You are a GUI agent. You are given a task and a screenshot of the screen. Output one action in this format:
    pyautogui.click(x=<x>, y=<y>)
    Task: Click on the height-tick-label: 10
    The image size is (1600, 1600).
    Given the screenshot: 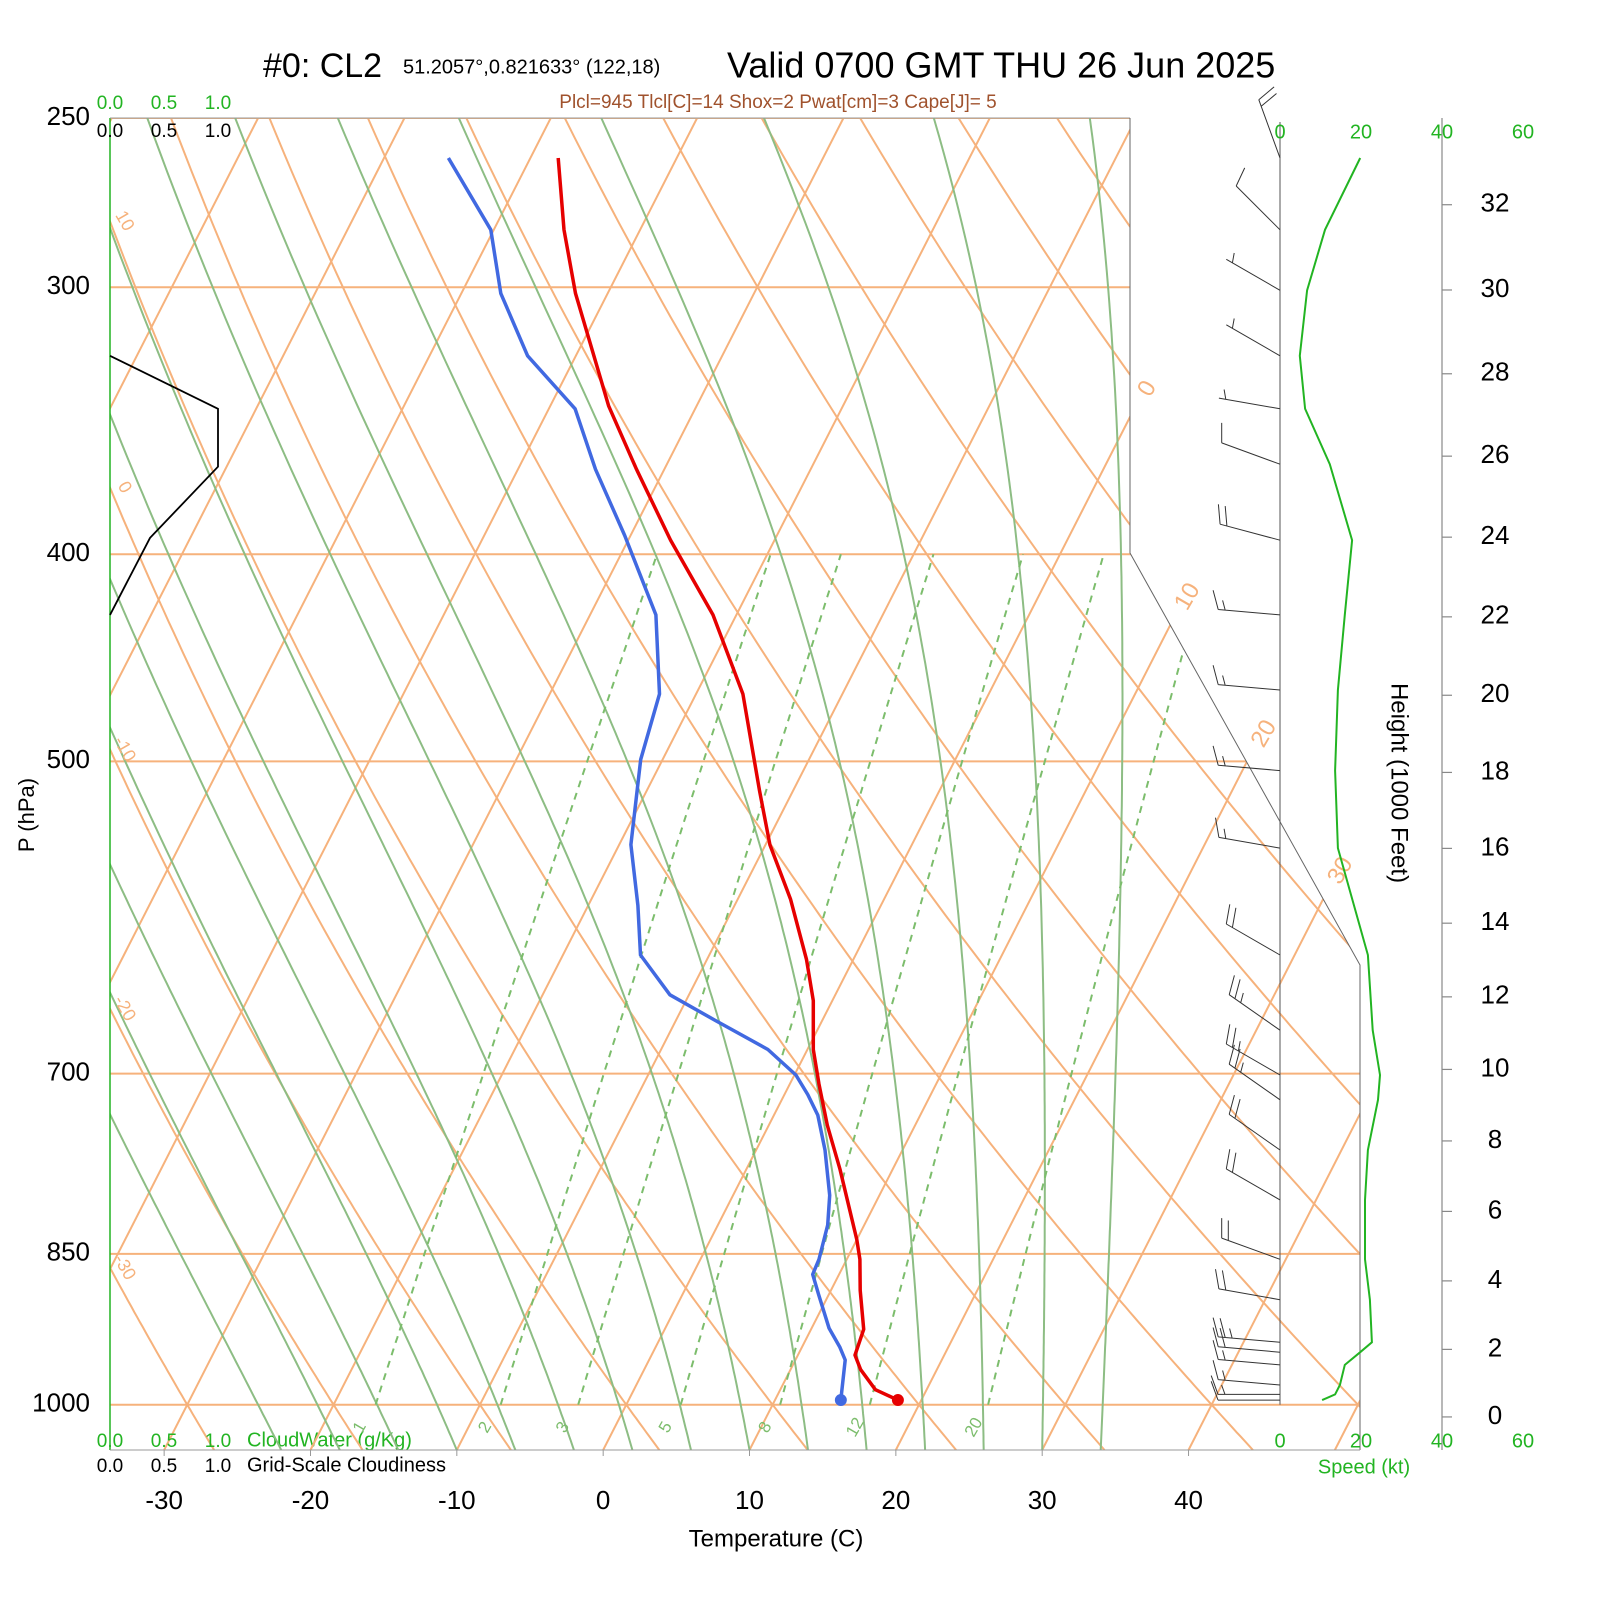 What is the action you would take?
    pyautogui.click(x=1495, y=1067)
    